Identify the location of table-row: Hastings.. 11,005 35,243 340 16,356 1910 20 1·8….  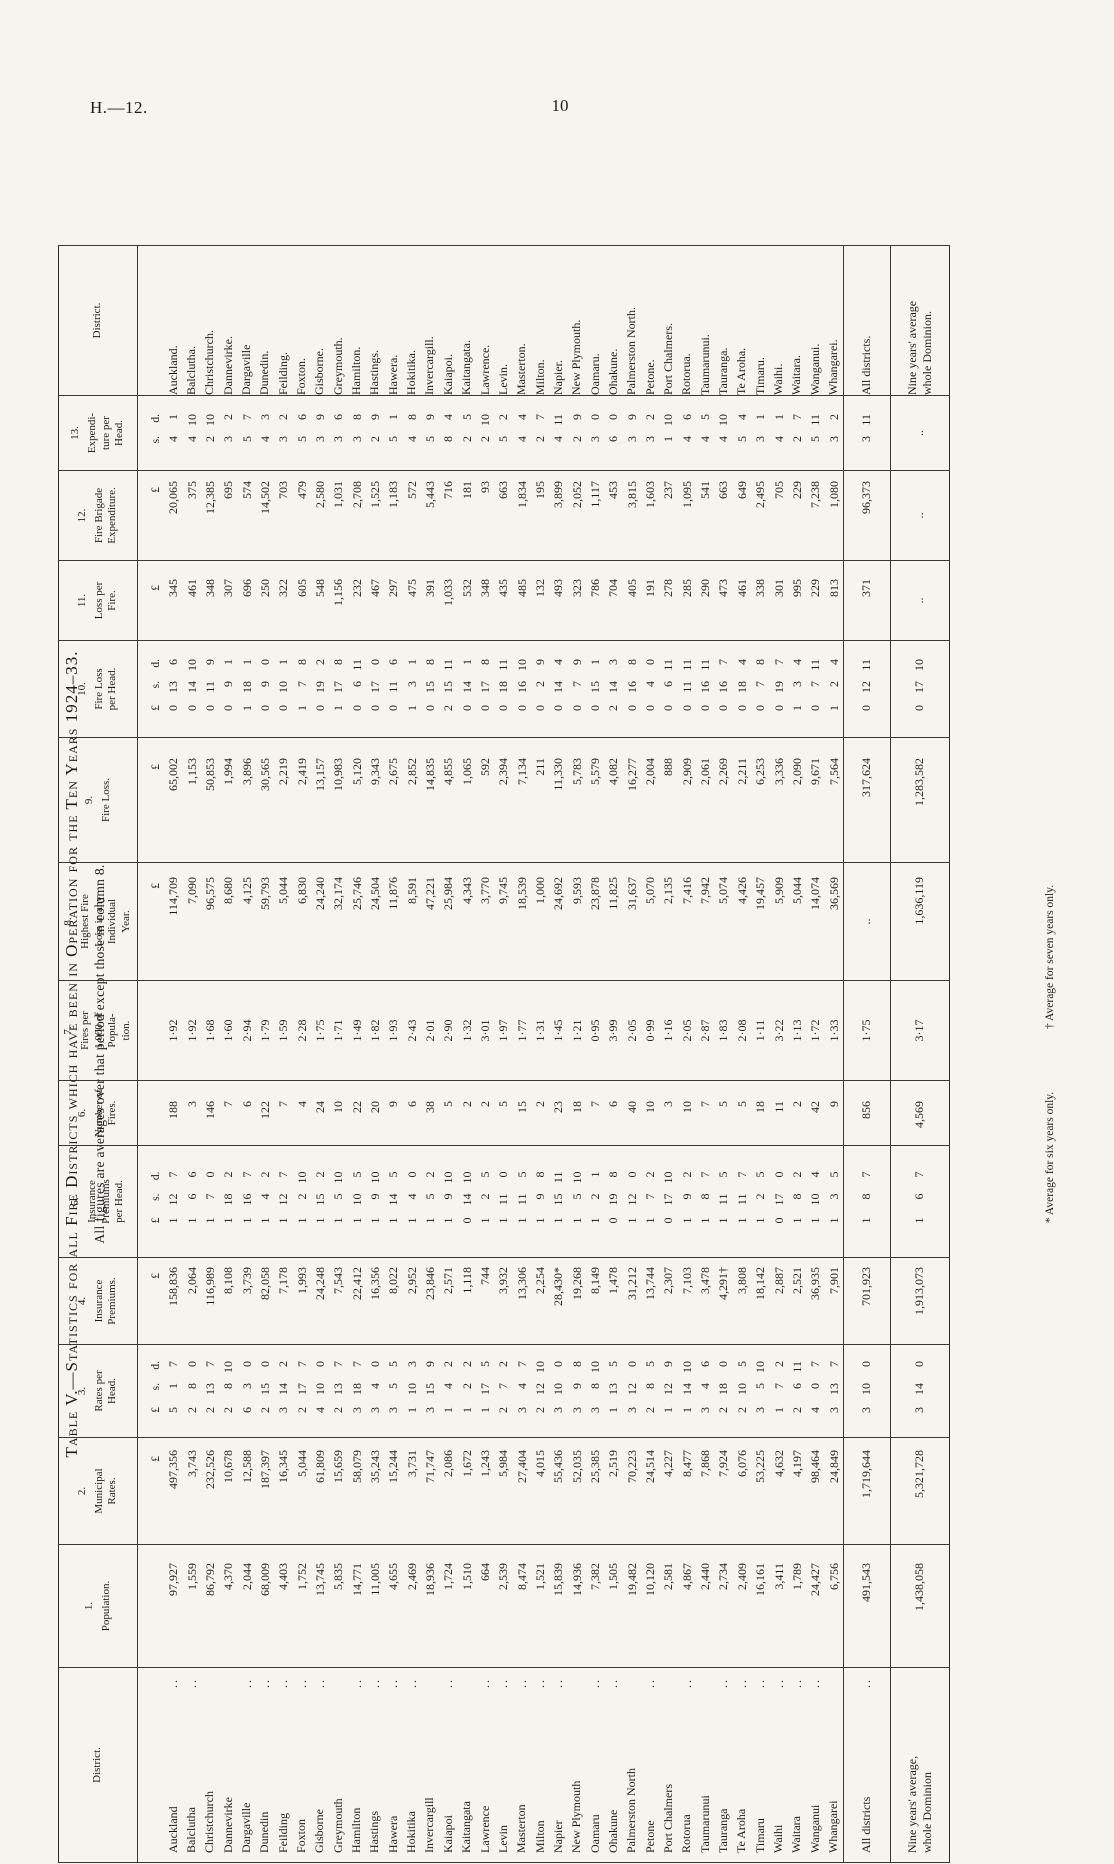
(375, 1054).